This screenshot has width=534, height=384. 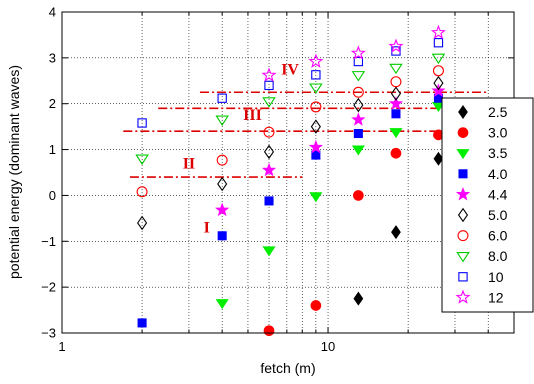 What do you see at coordinates (14, 172) in the screenshot?
I see `y-axis-label: potential energy (dominant waves)` at bounding box center [14, 172].